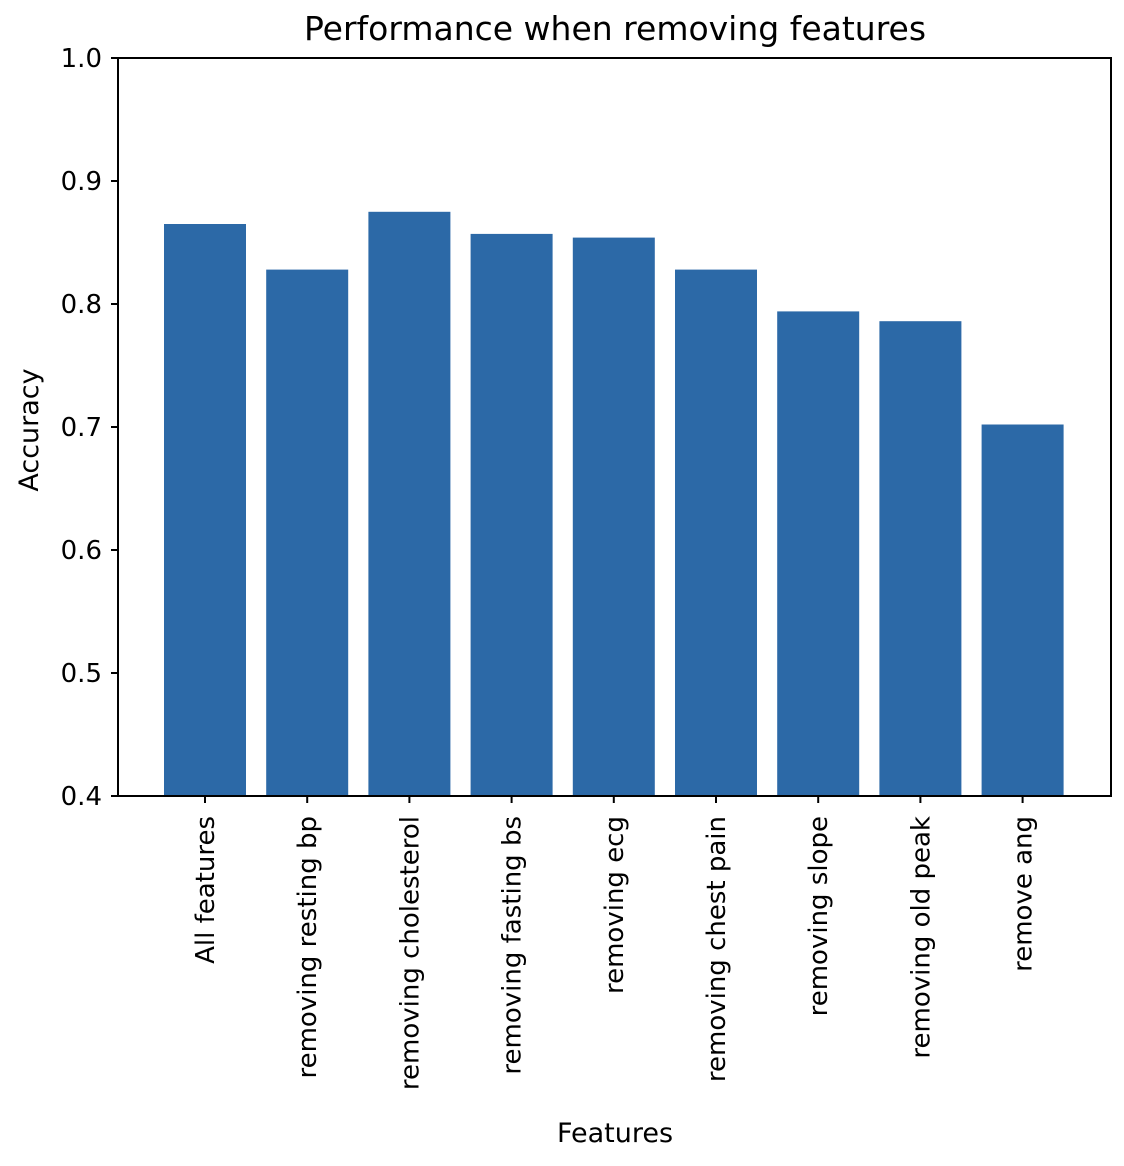 Image resolution: width=1124 pixels, height=1166 pixels. Describe the element at coordinates (81, 674) in the screenshot. I see `y-tick-label: 0.5` at that location.